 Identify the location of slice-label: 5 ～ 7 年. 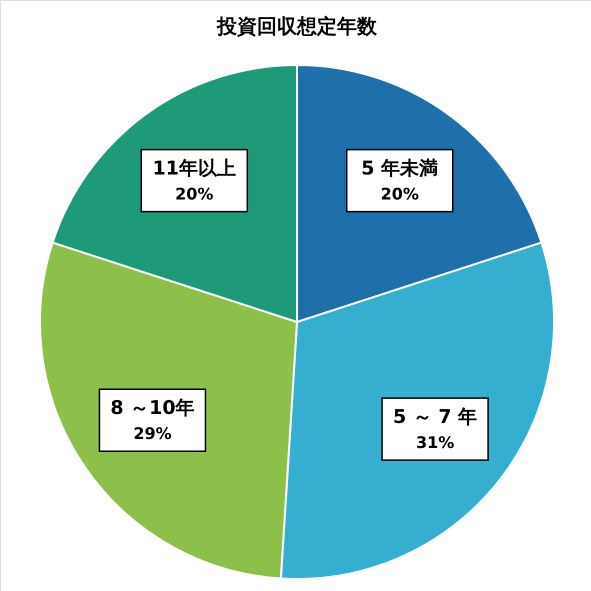
(435, 417).